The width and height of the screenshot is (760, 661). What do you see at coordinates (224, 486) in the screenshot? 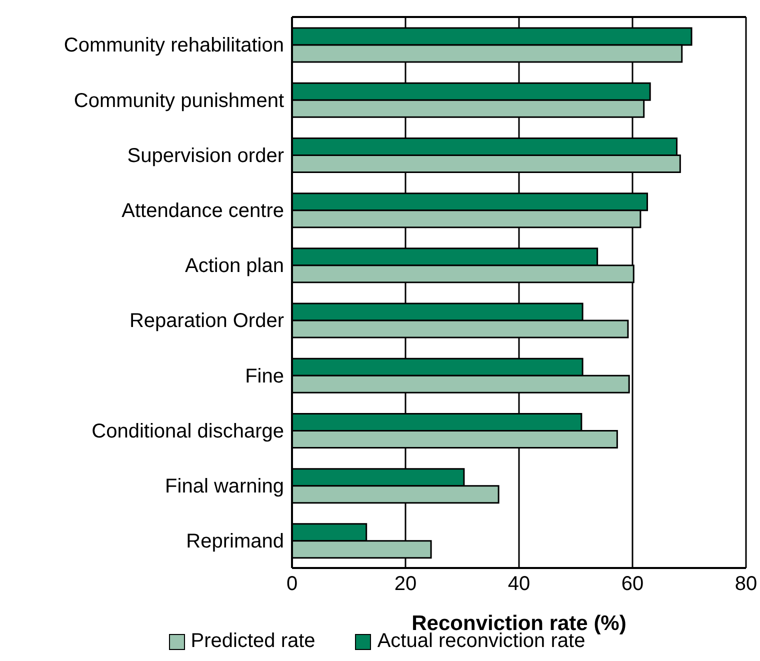
I see `y-tick-label: Final warning` at bounding box center [224, 486].